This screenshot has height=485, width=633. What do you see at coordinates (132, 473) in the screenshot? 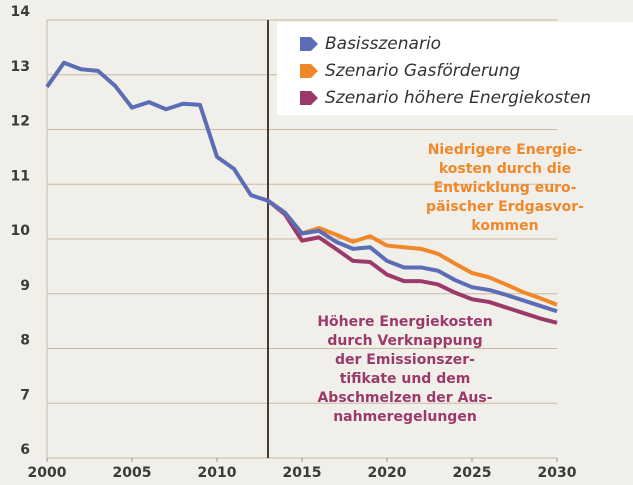
I see `x-tick-label: 2005` at bounding box center [132, 473].